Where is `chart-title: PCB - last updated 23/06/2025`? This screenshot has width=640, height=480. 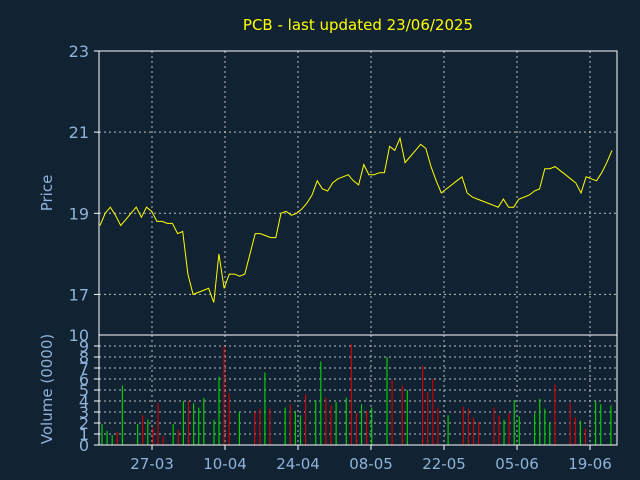
chart-title: PCB - last updated 23/06/2025 is located at coordinates (358, 25).